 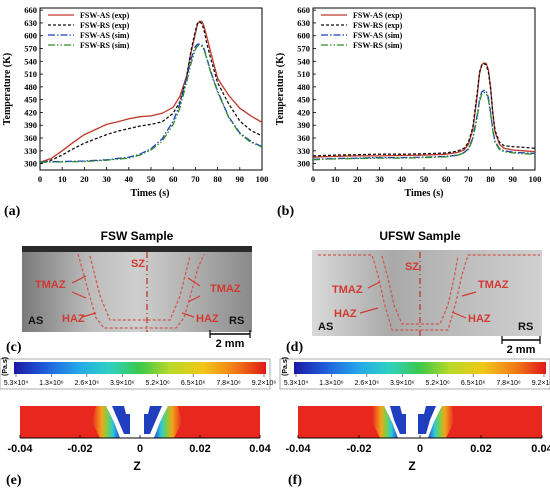 What do you see at coordinates (30, 87) in the screenshot?
I see `chartA-ytick-label: 480` at bounding box center [30, 87].